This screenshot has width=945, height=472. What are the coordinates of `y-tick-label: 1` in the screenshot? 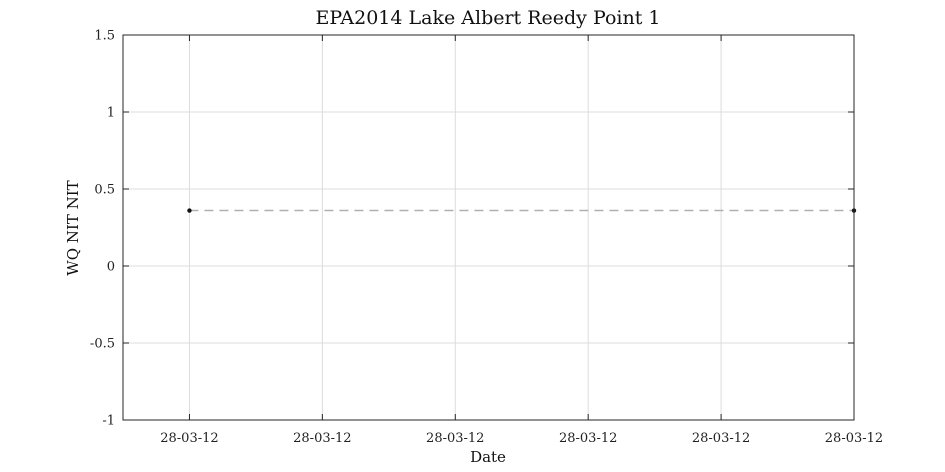 It's located at (111, 113).